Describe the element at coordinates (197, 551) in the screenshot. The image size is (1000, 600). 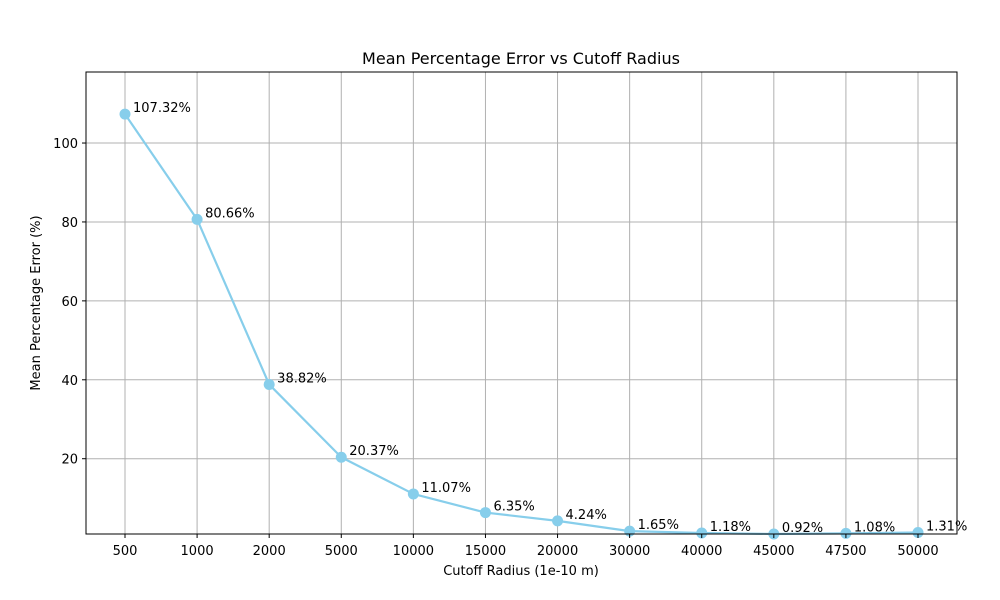
I see `x-tick-label: 1000` at that location.